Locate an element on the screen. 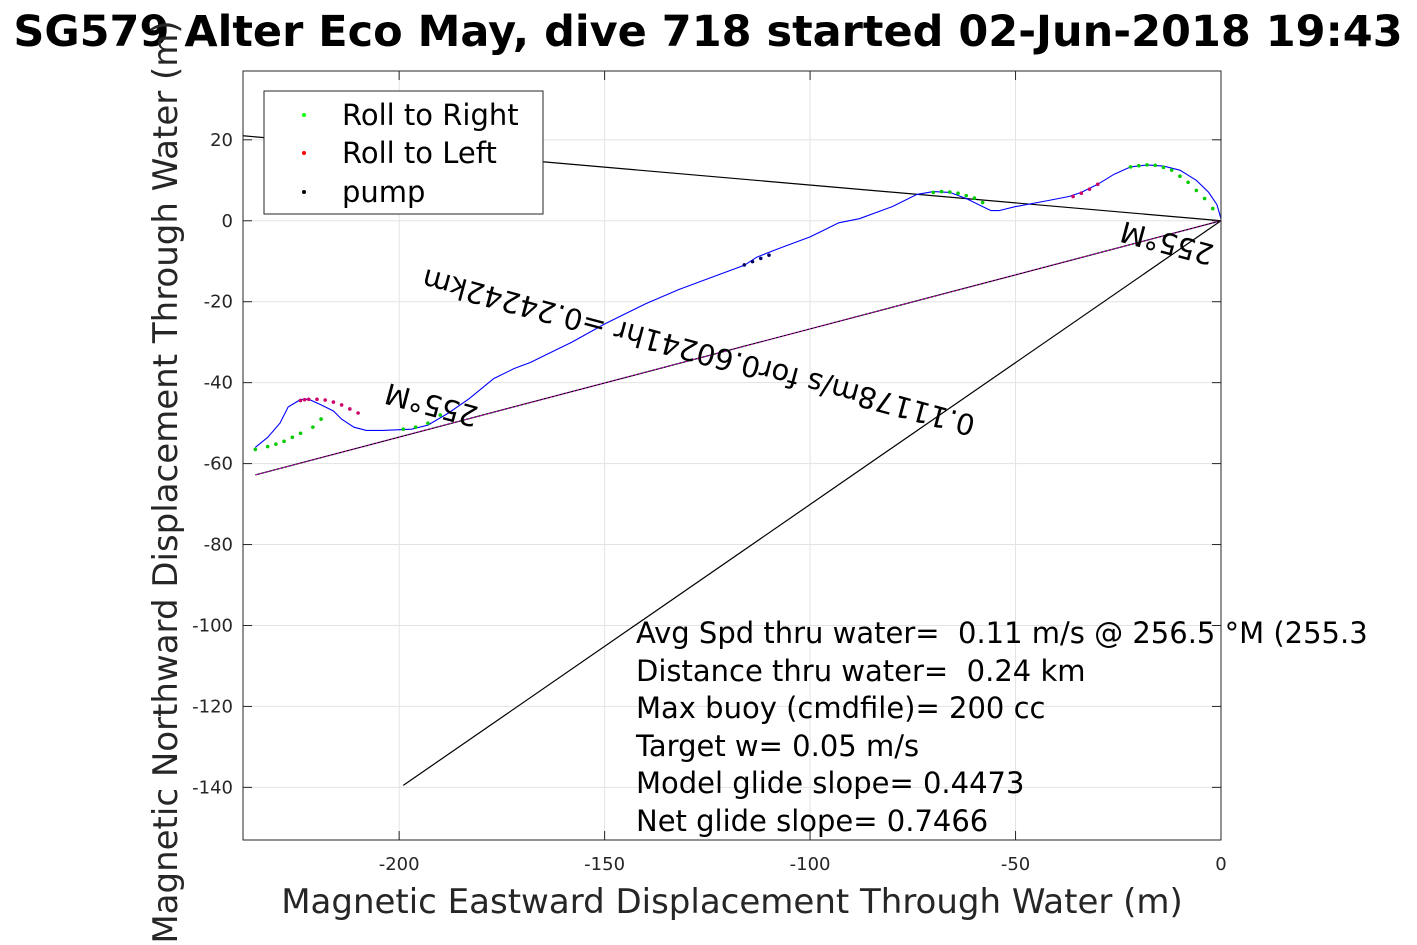 Image resolution: width=1417 pixels, height=945 pixels. legend-label-pump: pump is located at coordinates (383, 192).